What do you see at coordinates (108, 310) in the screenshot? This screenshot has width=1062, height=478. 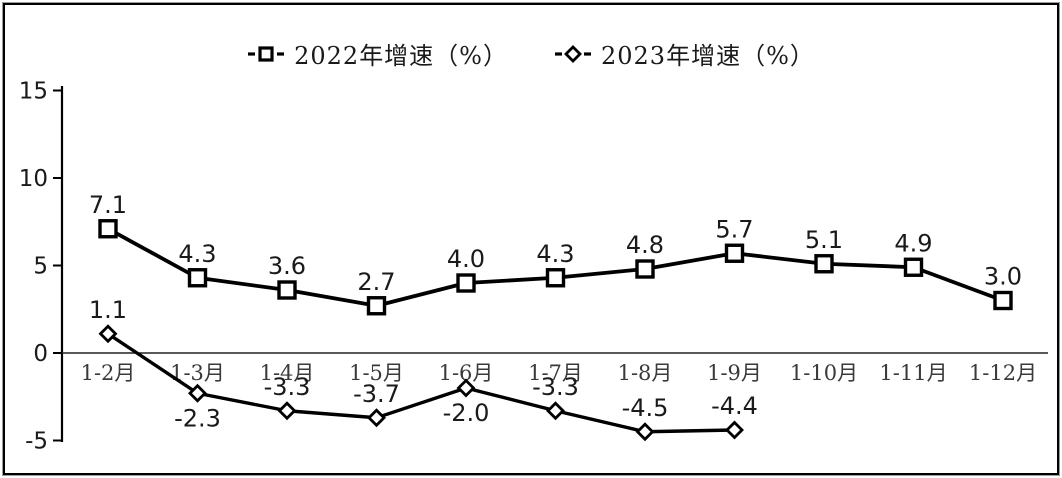 I see `data-value-label: 1.1` at bounding box center [108, 310].